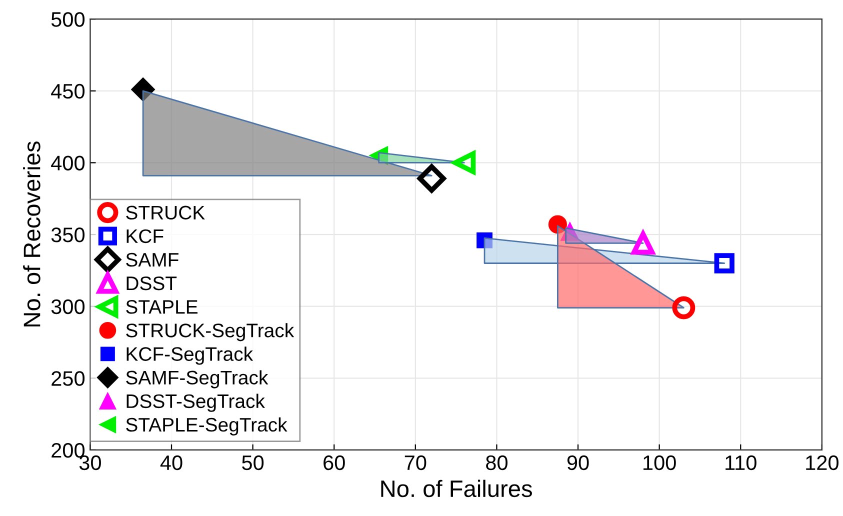  I want to click on legend-label: DSST-SegTrack, so click(195, 403).